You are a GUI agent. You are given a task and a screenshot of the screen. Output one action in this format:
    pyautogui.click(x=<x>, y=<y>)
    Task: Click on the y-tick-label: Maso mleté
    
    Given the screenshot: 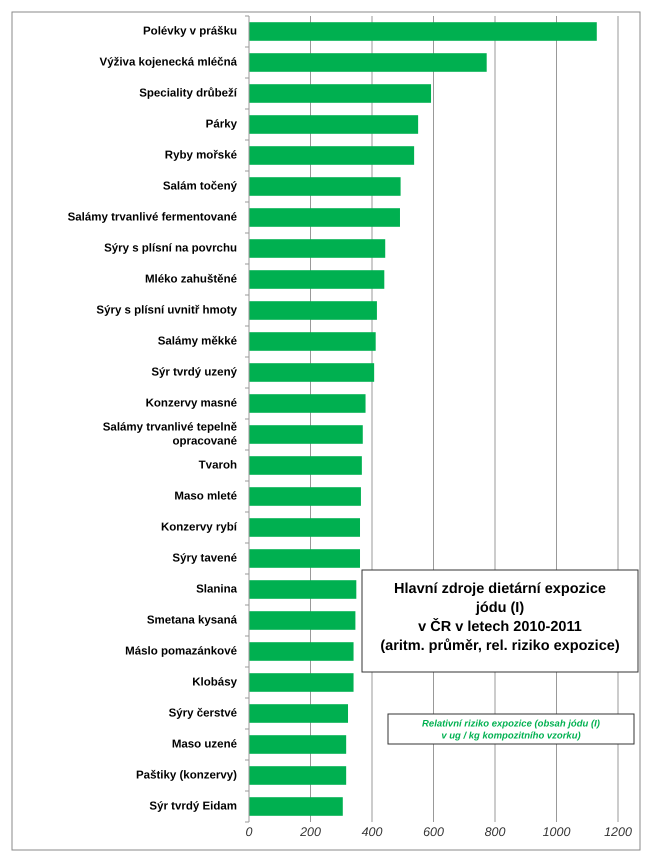 What is the action you would take?
    pyautogui.click(x=205, y=496)
    